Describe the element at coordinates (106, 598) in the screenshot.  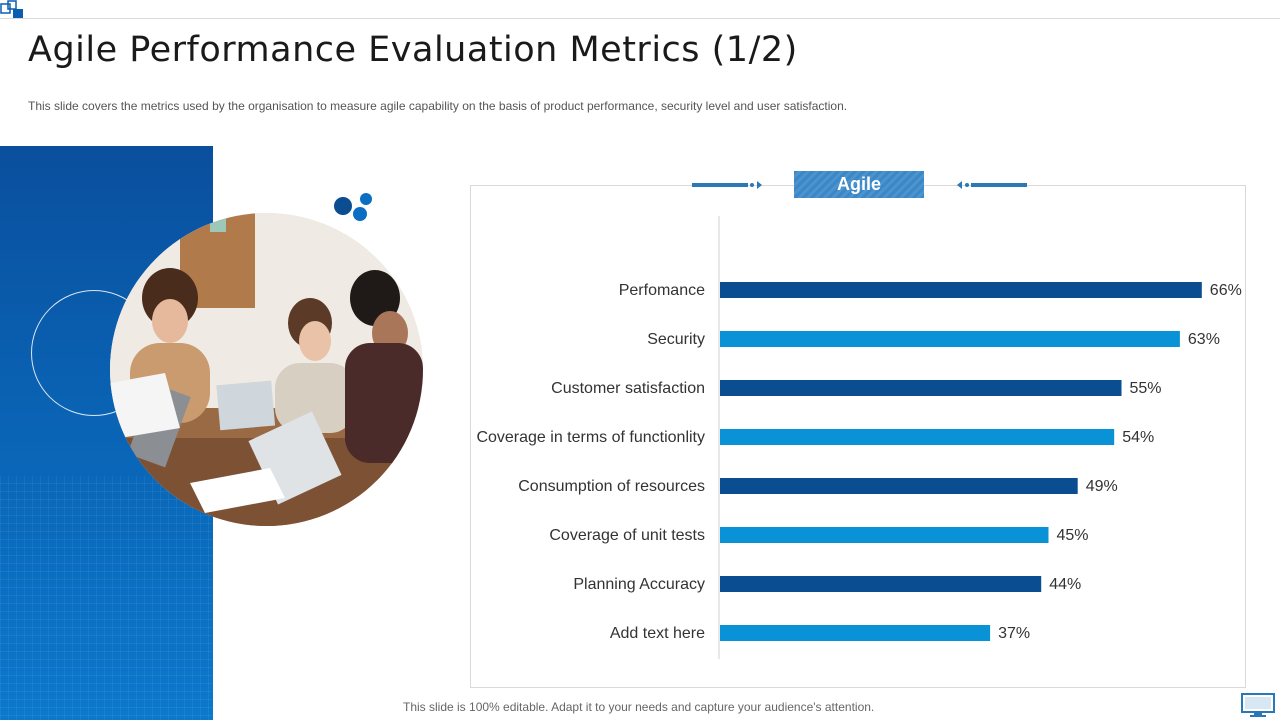
I see `panel-pattern` at that location.